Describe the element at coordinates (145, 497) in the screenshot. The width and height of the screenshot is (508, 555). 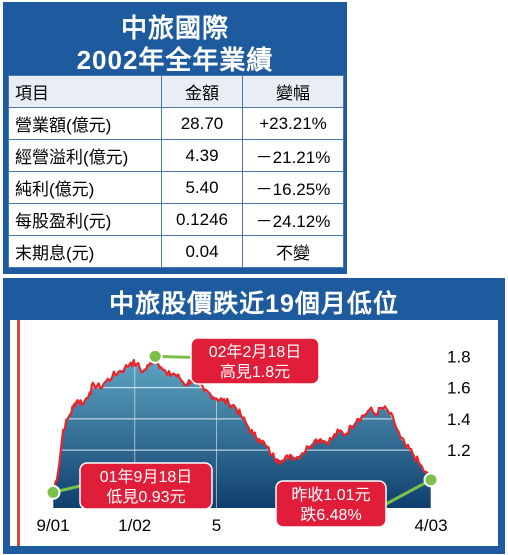
I see `annotation-line2: 低見0.93元` at that location.